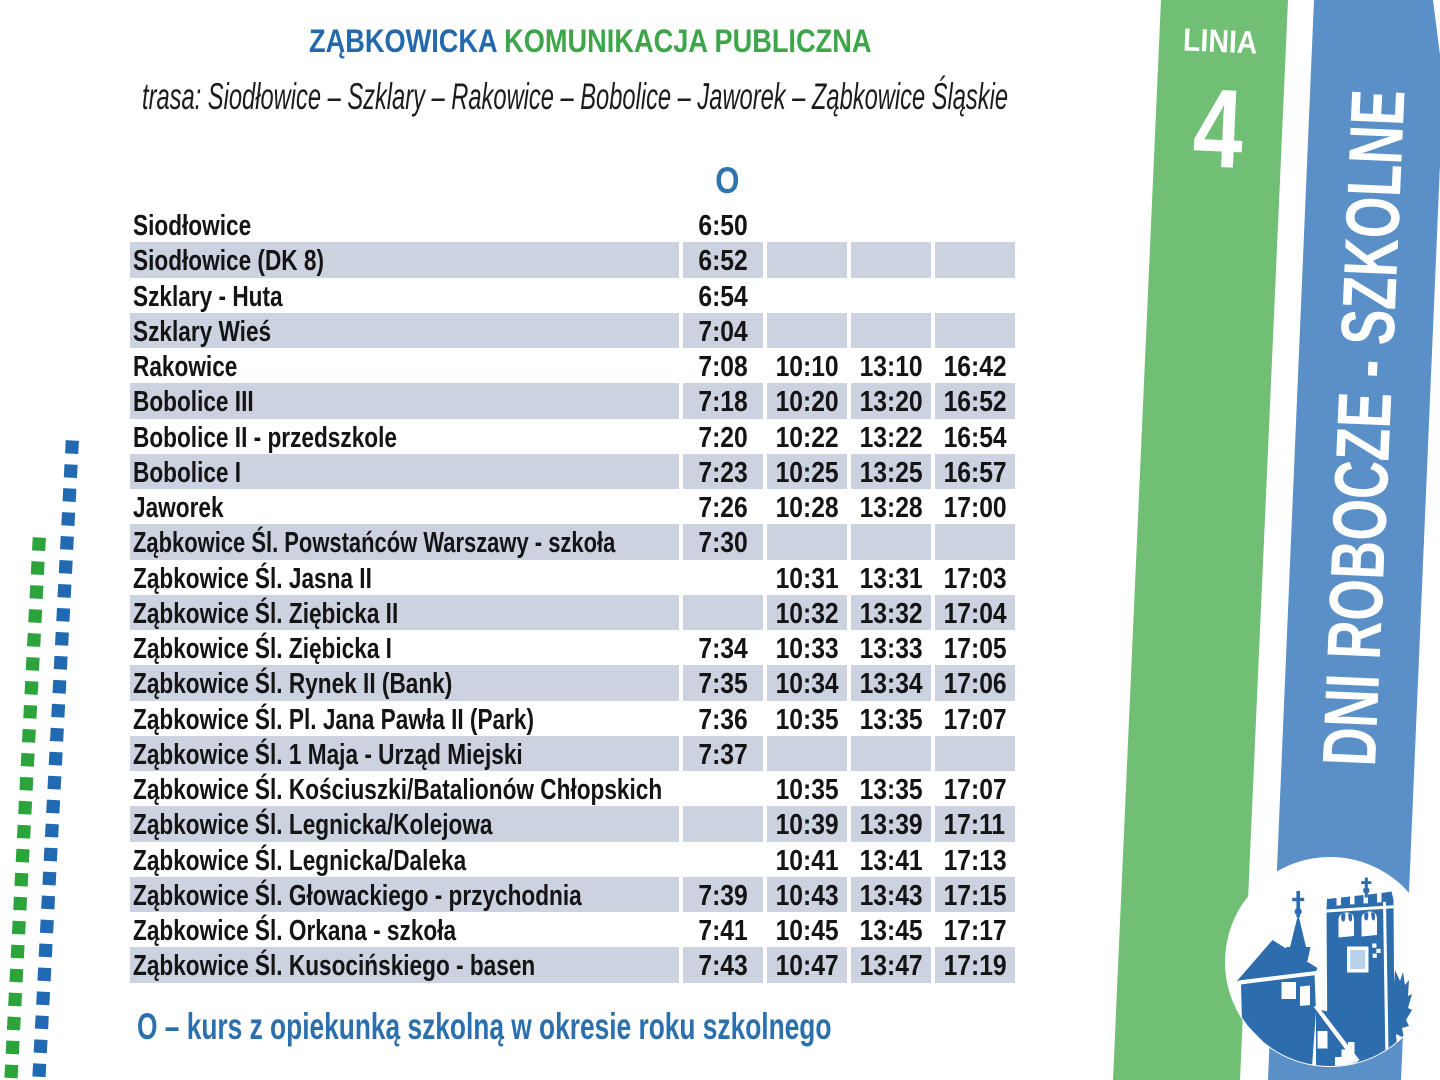  Describe the element at coordinates (1218, 129) in the screenshot. I see `svg-text: 4` at that location.